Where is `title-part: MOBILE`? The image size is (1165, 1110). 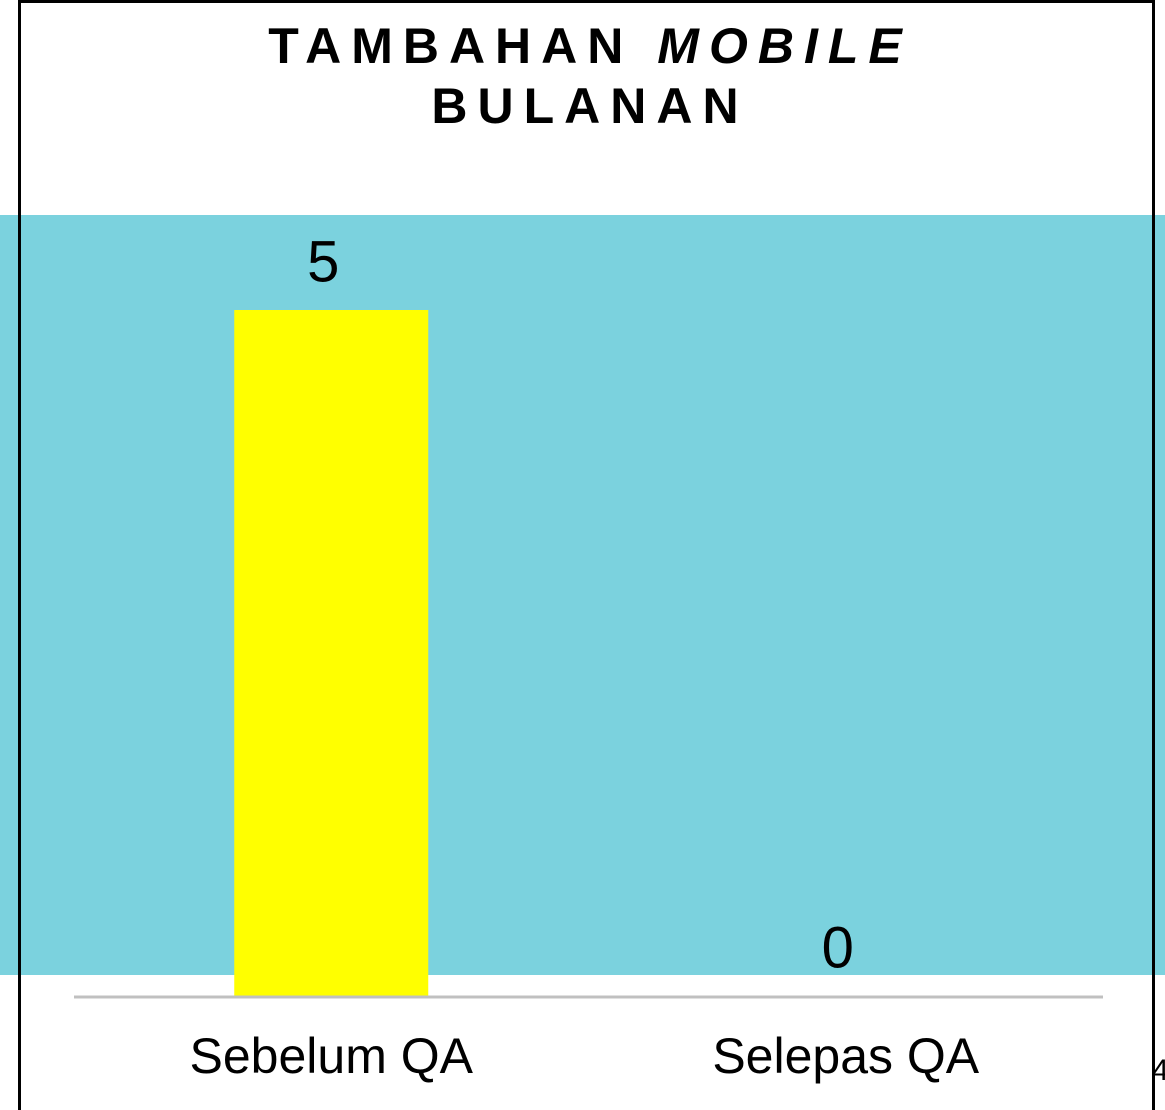 title-part: MOBILE is located at coordinates (784, 46).